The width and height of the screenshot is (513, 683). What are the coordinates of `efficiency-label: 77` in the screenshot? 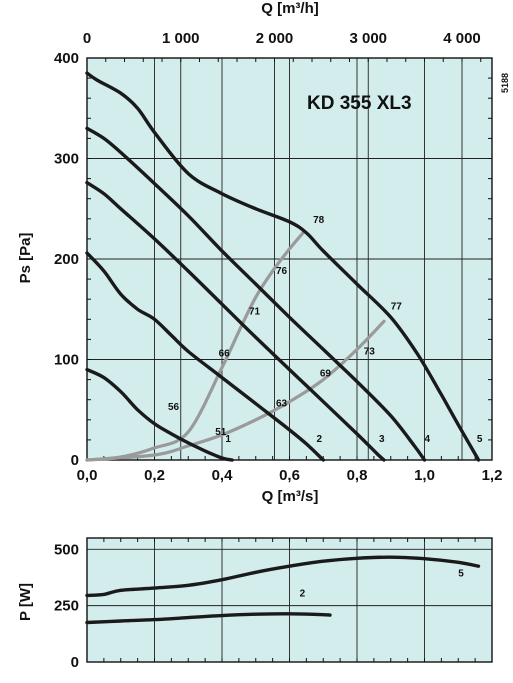 It's located at (397, 306).